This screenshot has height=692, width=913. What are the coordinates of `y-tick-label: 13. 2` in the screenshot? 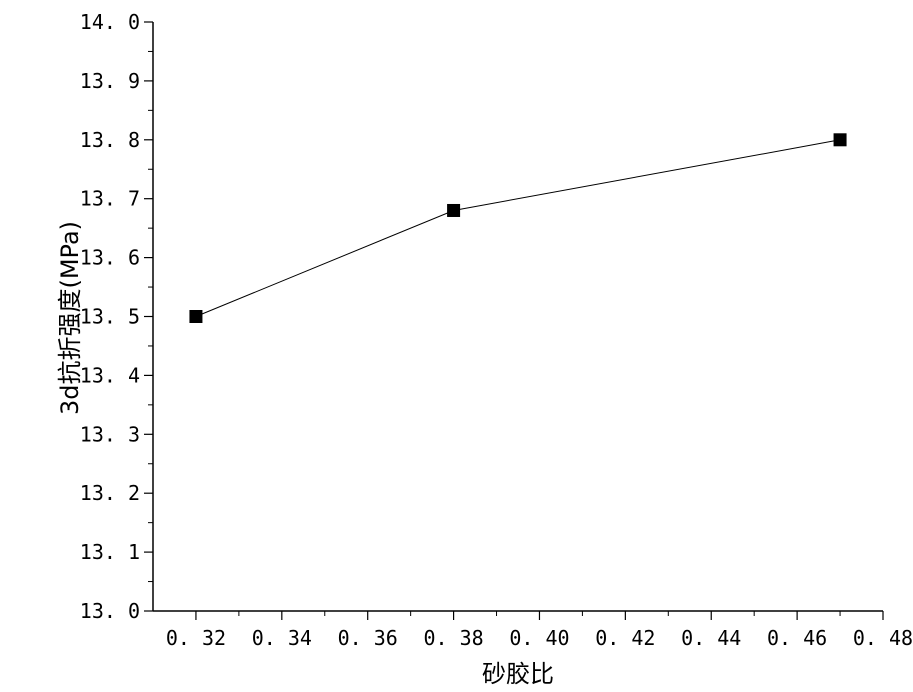 It's located at (110, 493).